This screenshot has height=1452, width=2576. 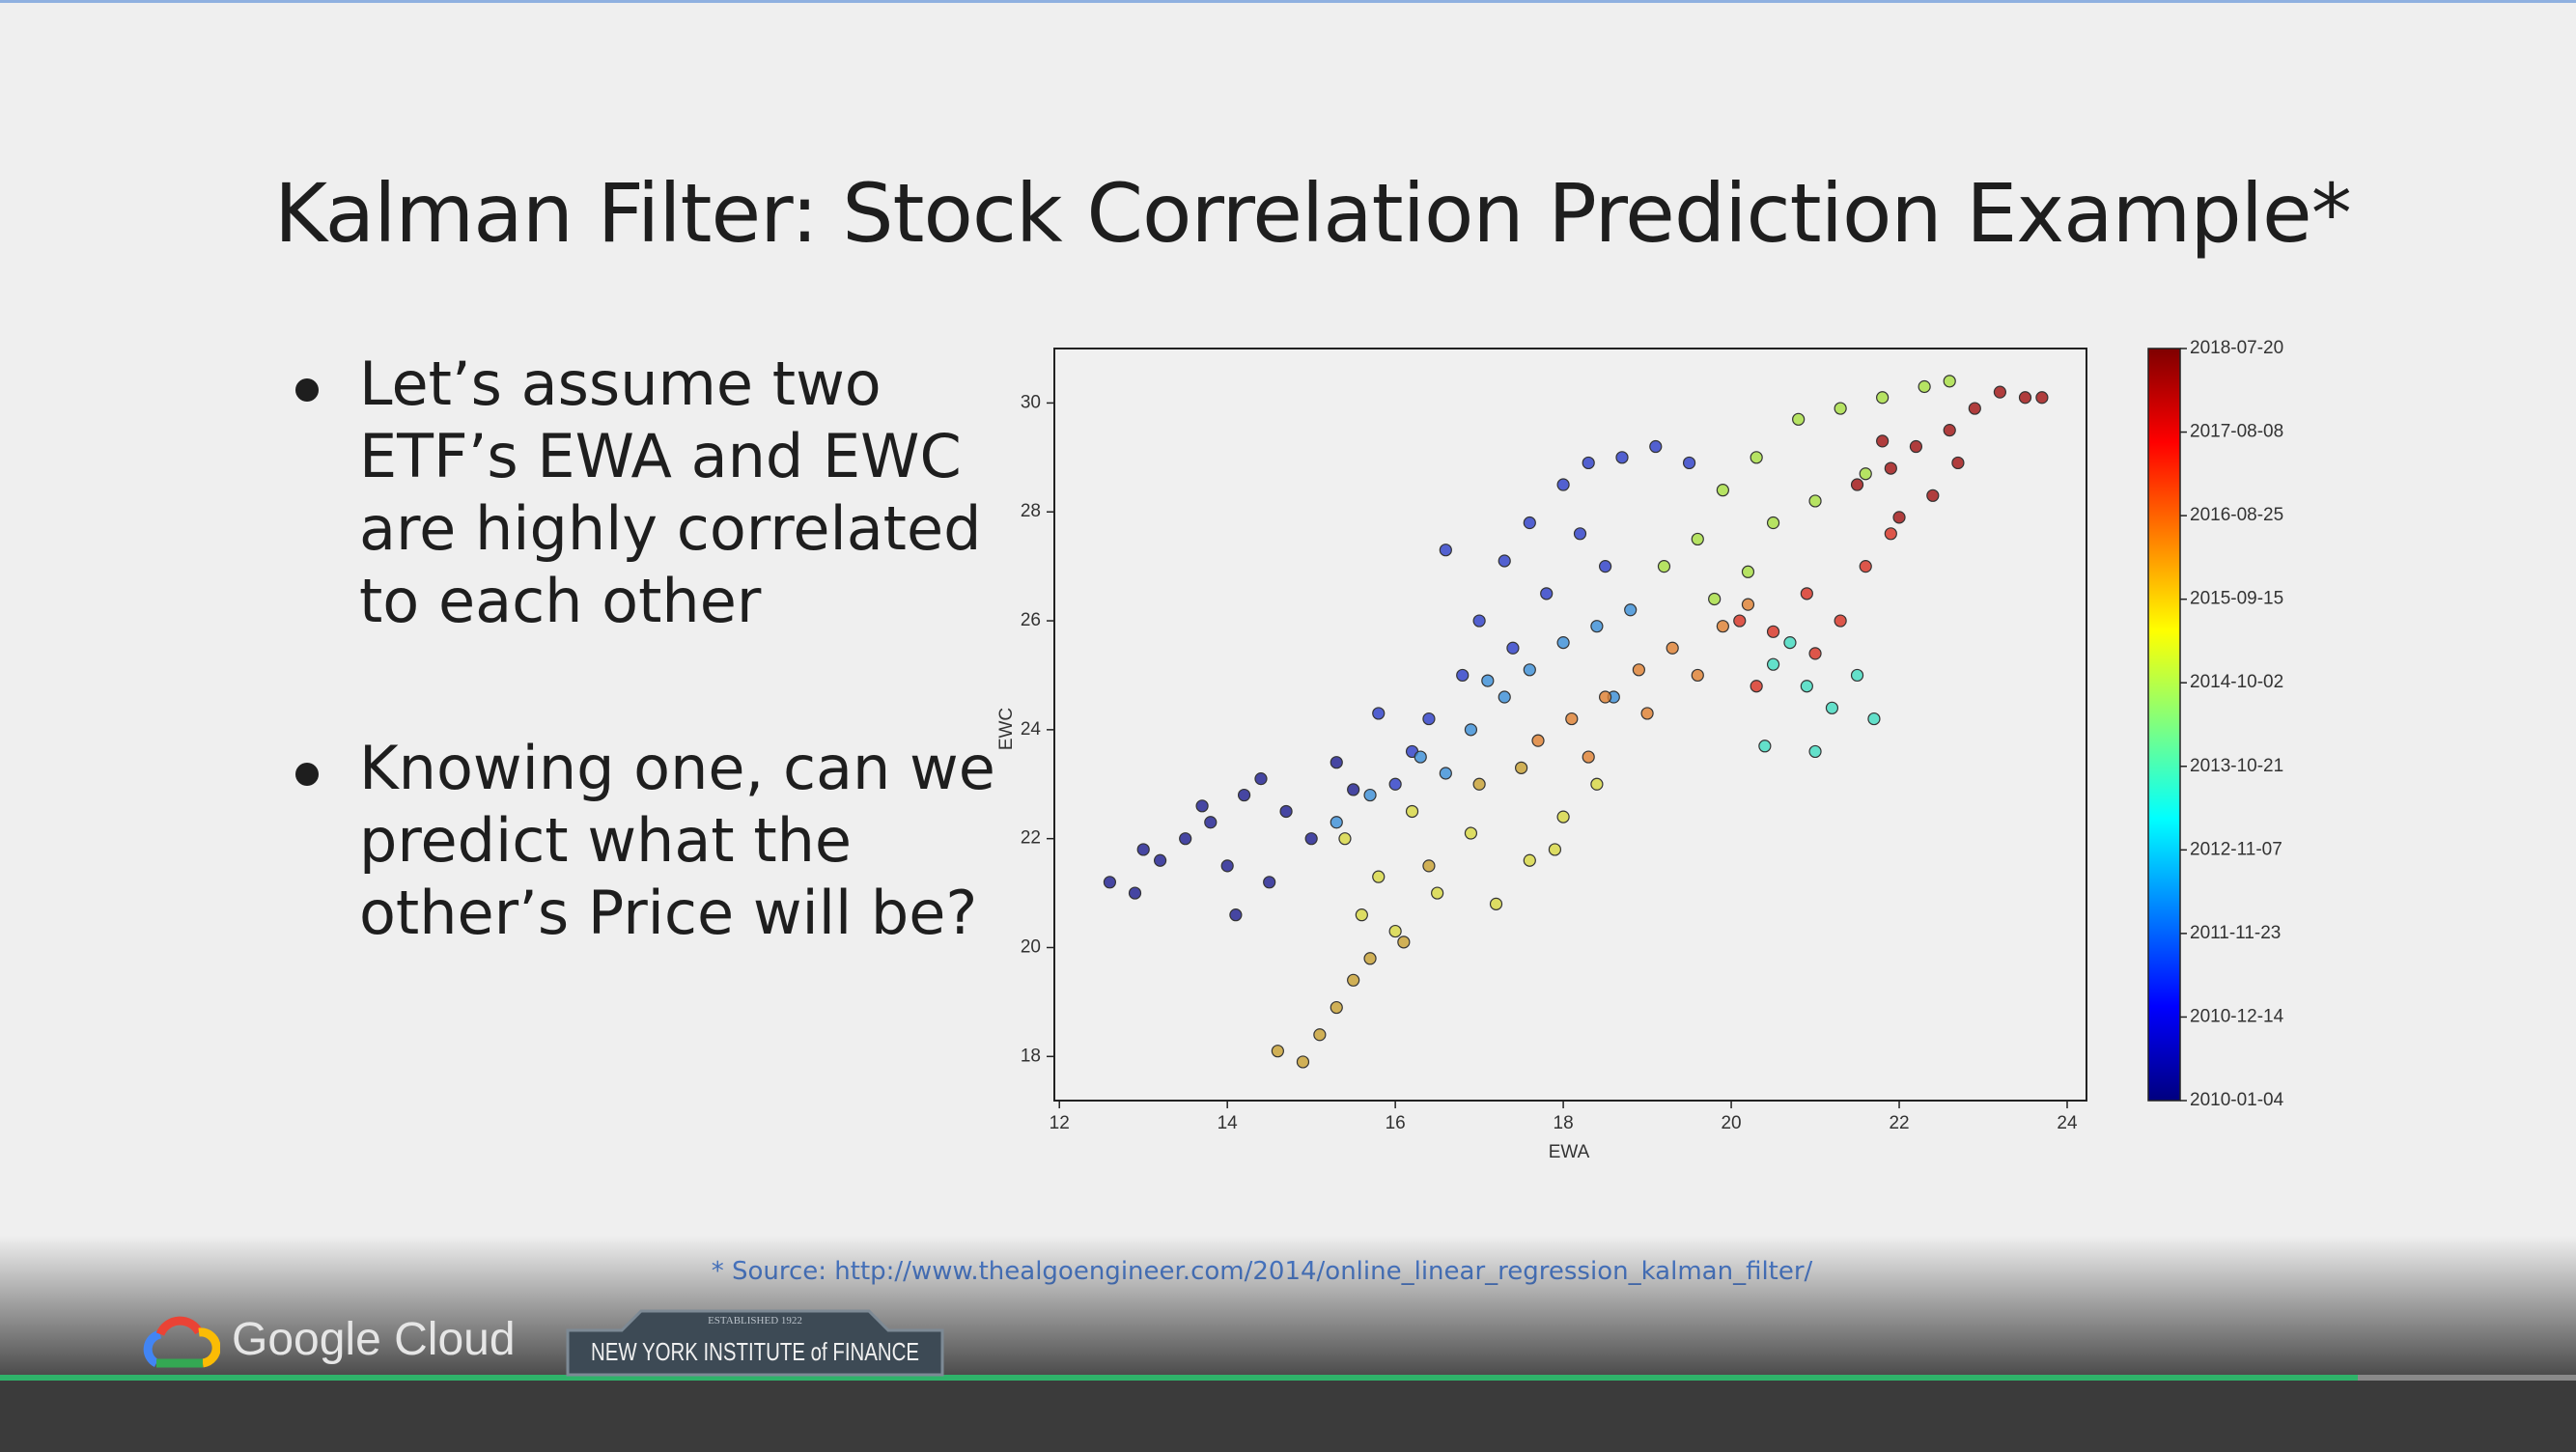 I want to click on colorbar-label: 2012-11-07, so click(x=2236, y=849).